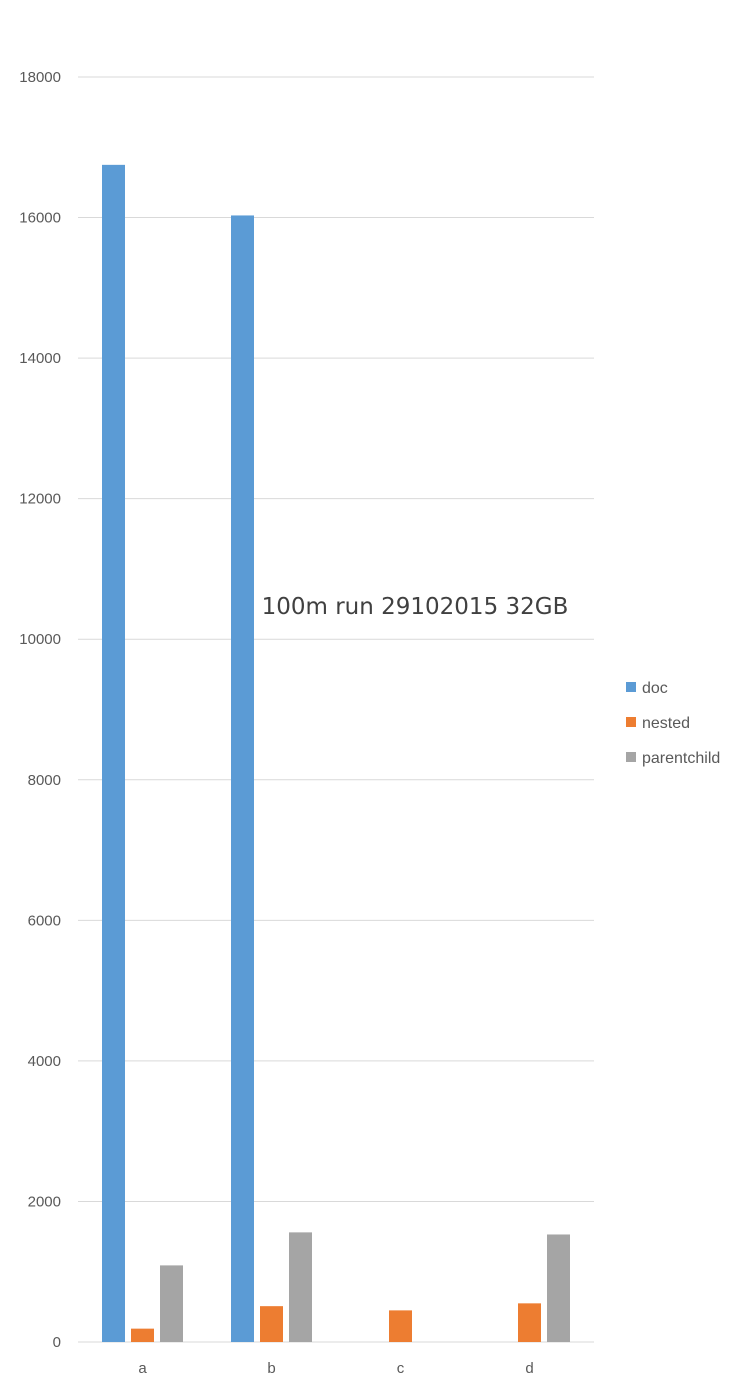 Image resolution: width=750 pixels, height=1391 pixels. I want to click on y-tick-label: 10000, so click(40, 639).